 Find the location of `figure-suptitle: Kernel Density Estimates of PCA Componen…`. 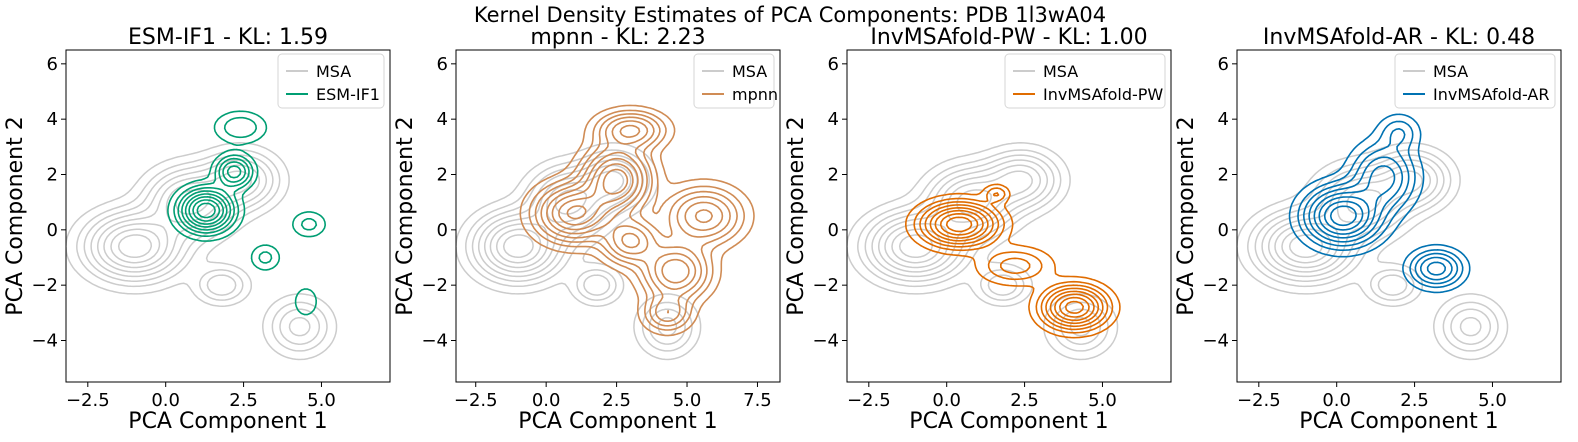

figure-suptitle: Kernel Density Estimates of PCA Componen… is located at coordinates (790, 15).